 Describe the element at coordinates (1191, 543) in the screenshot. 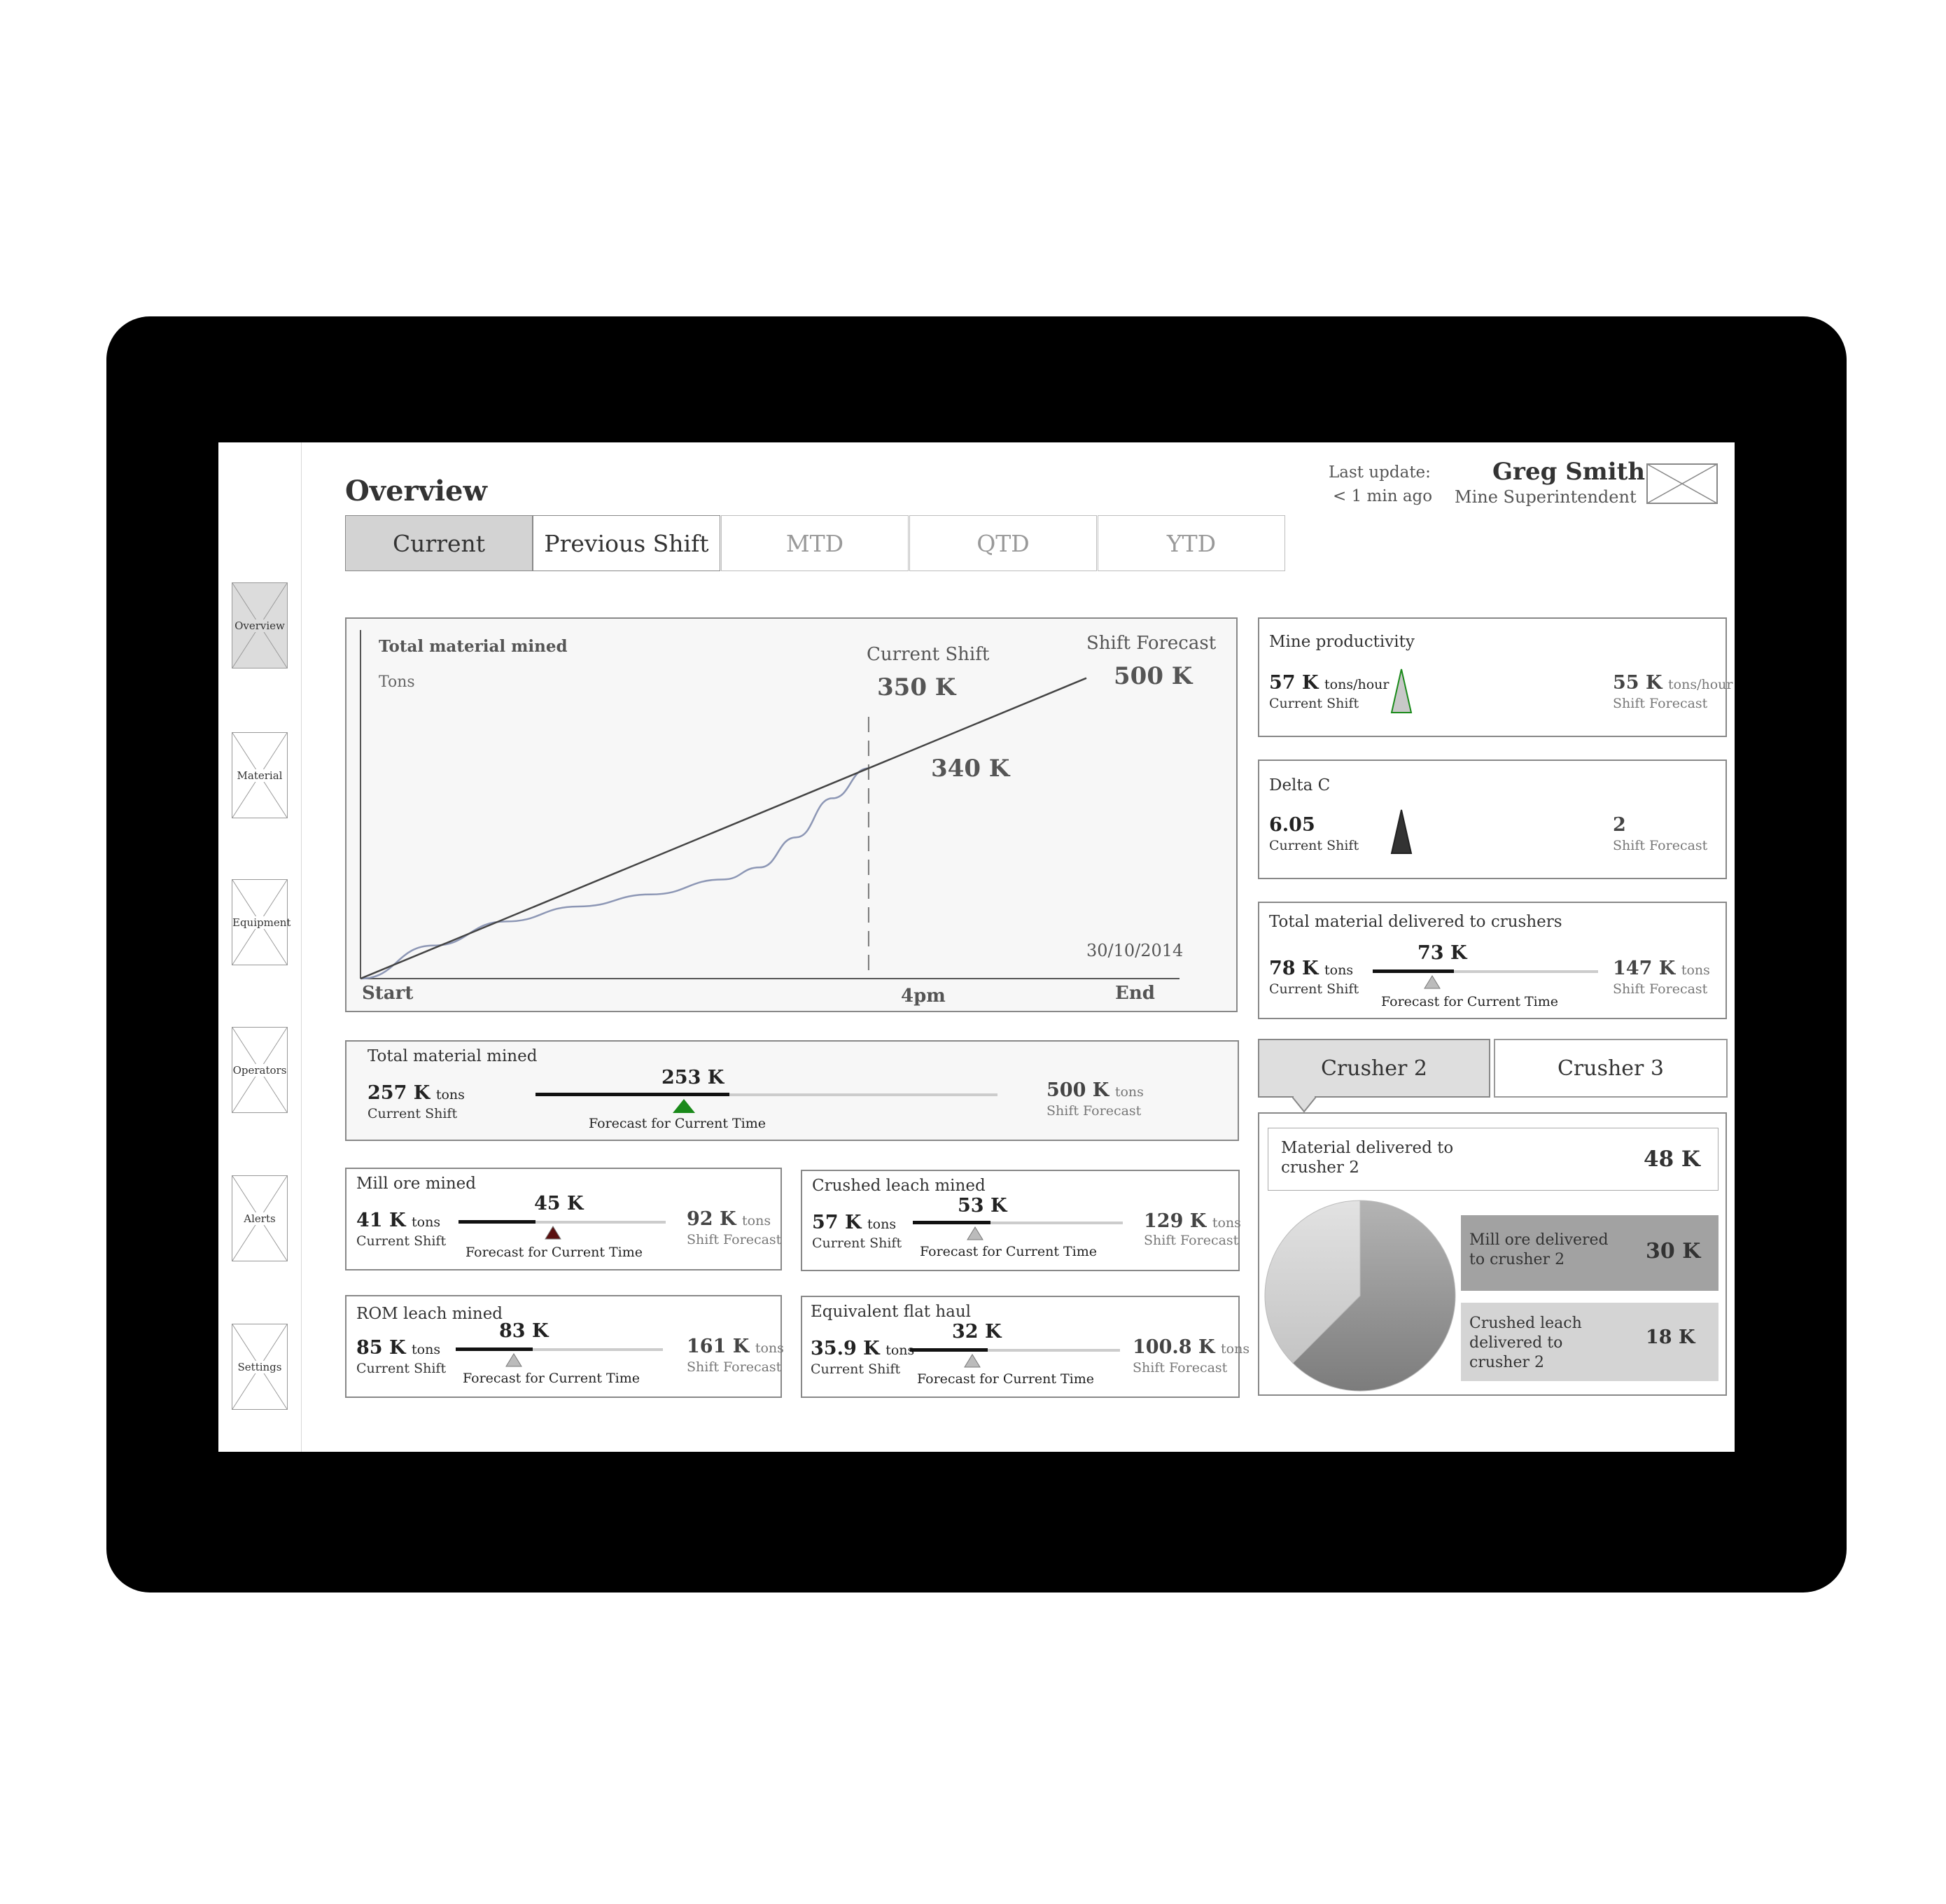

I see `tab-ytd: YTD` at that location.